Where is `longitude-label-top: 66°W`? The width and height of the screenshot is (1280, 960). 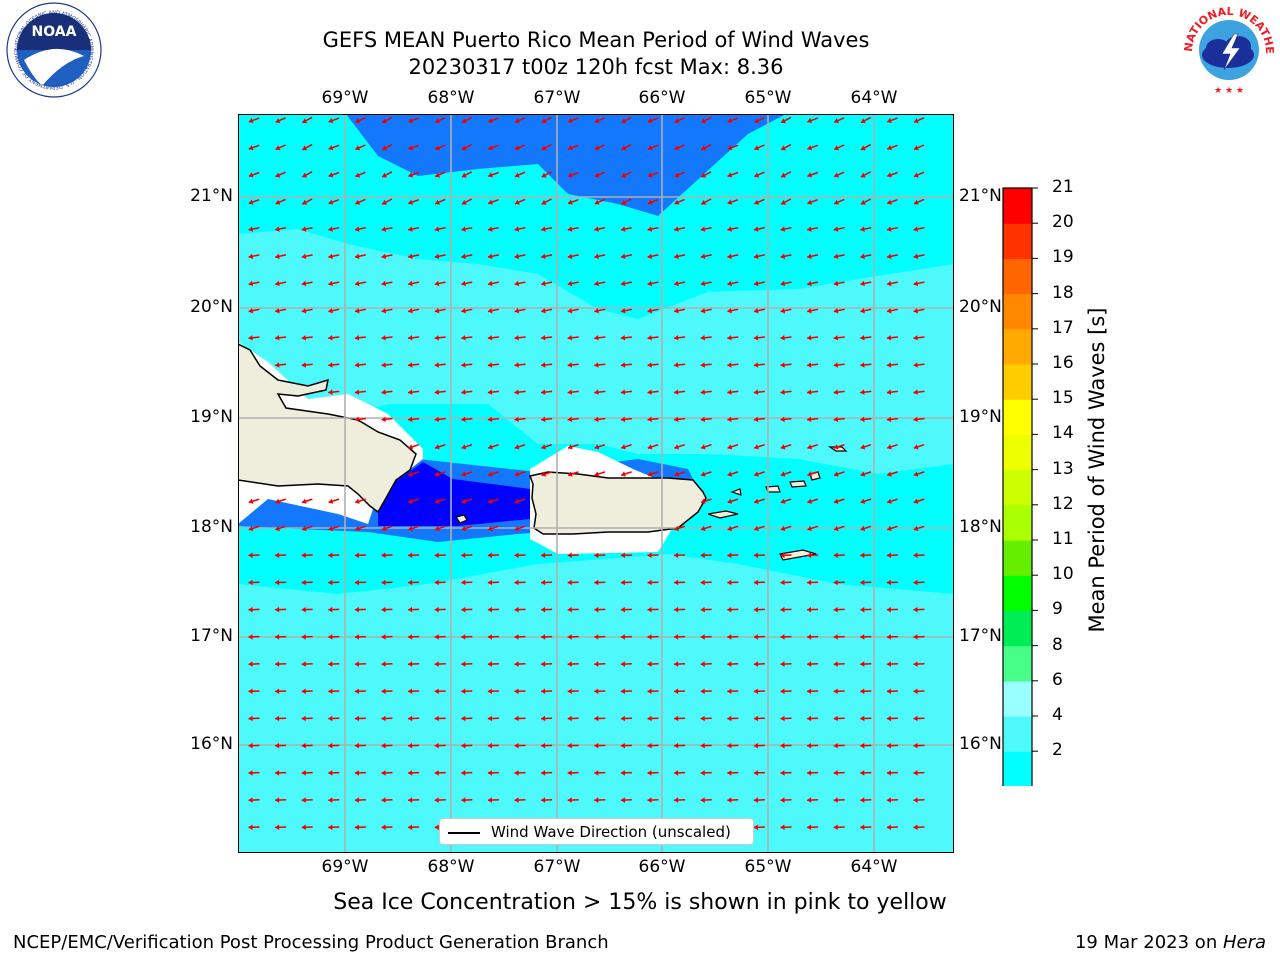
longitude-label-top: 66°W is located at coordinates (662, 98).